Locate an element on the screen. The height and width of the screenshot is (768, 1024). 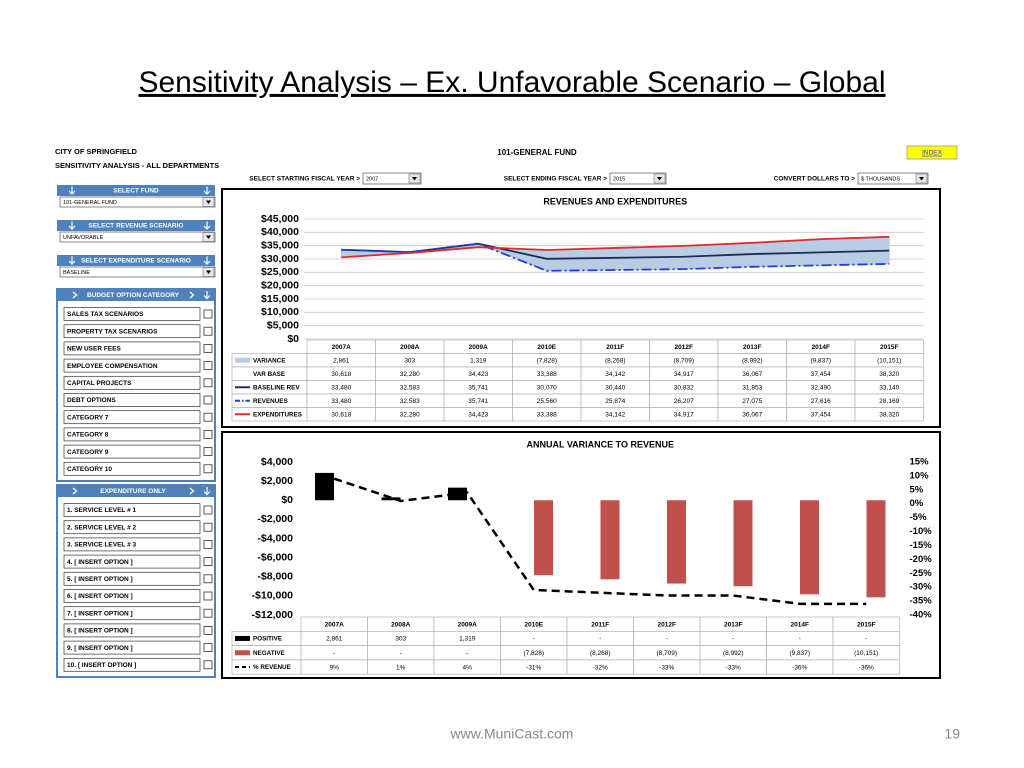
y-tick-label: $30,000 is located at coordinates (280, 259).